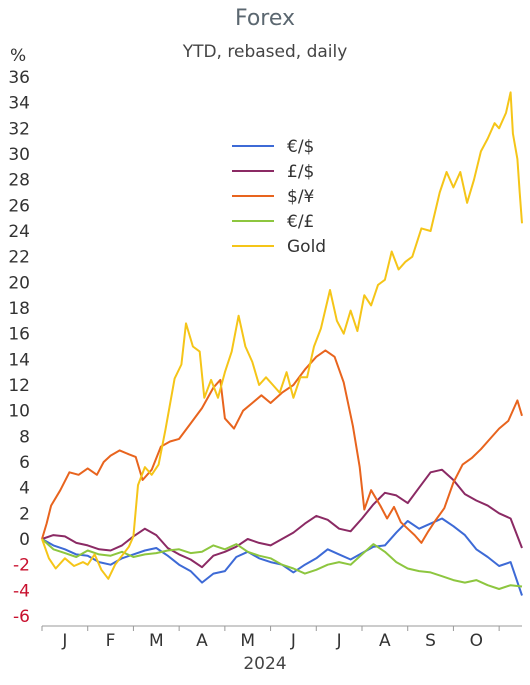 This screenshot has height=685, width=530. Describe the element at coordinates (476, 641) in the screenshot. I see `x-tick-label: O` at that location.